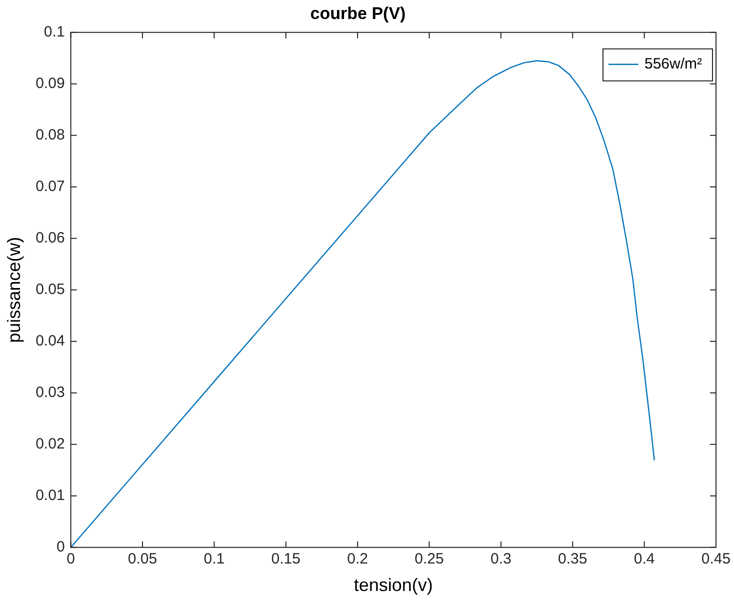 The width and height of the screenshot is (734, 601). Describe the element at coordinates (644, 559) in the screenshot. I see `x-tick-label: 0.4` at that location.